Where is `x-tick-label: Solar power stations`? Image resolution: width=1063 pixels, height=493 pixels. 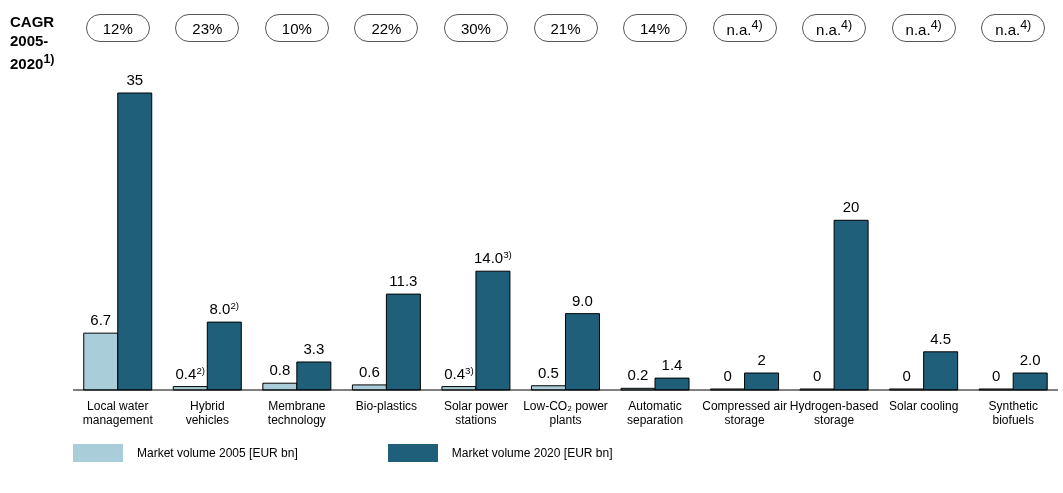 x-tick-label: Solar power stations is located at coordinates (475, 413).